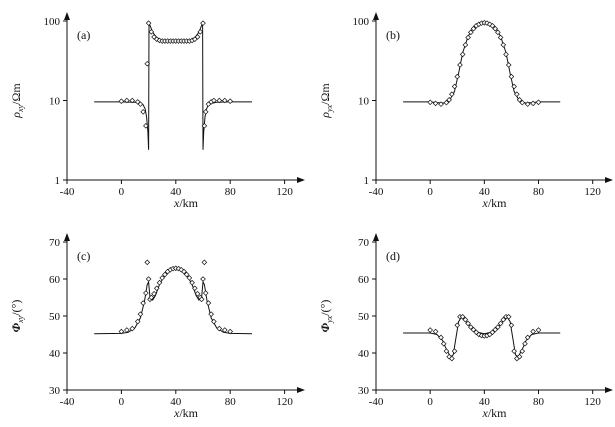  I want to click on y-axis-arrow, so click(67, 16).